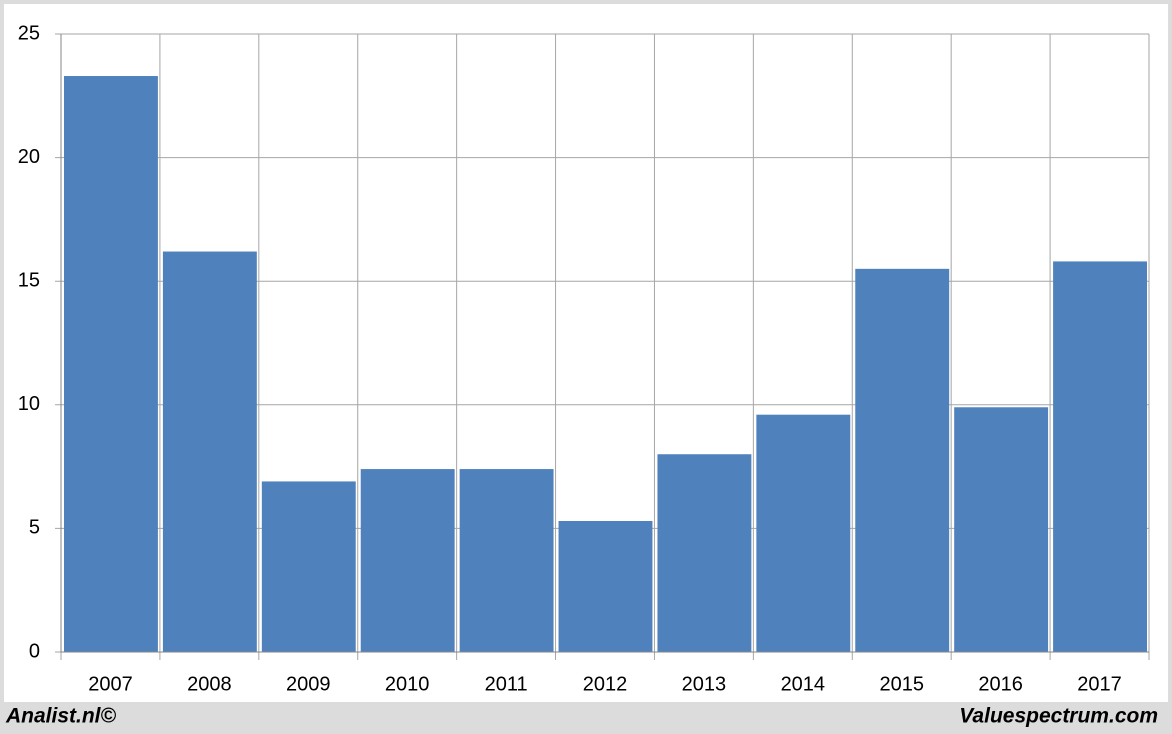 This screenshot has width=1172, height=734. I want to click on y-tick-label: 15, so click(29, 280).